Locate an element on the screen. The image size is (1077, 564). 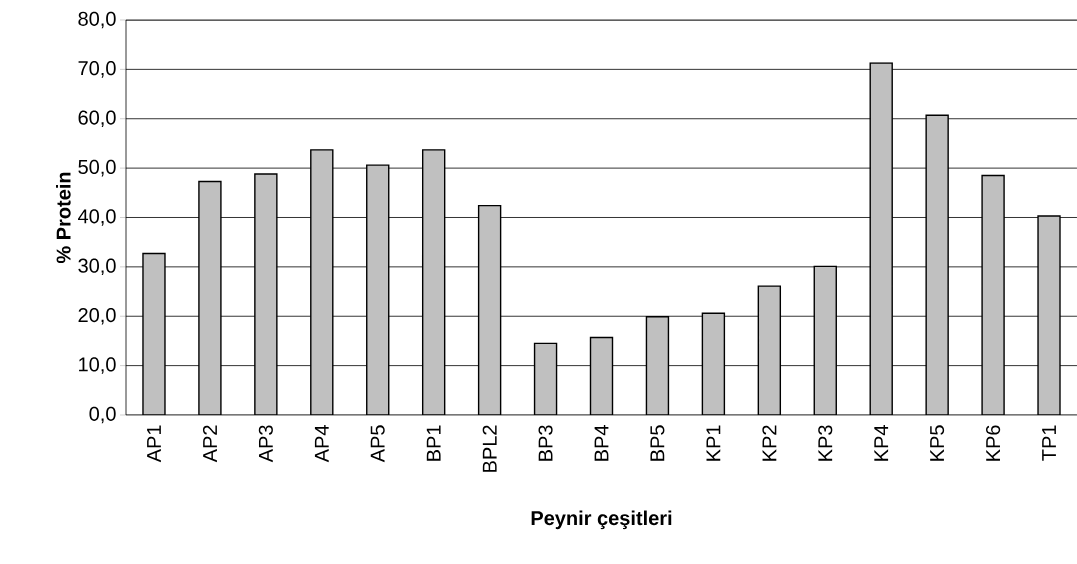
y-tick-label: 30,0 is located at coordinates (97, 267).